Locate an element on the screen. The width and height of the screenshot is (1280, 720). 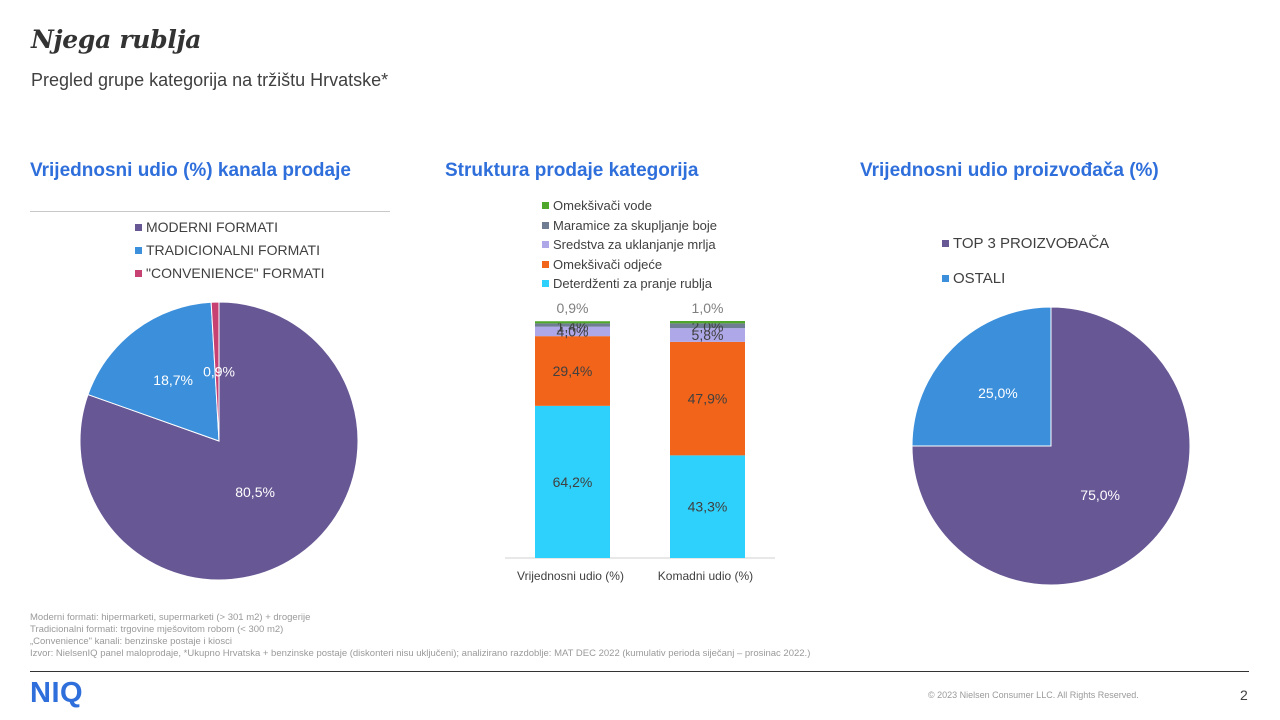
category-legend-label: Omekšivači odjeće is located at coordinates (608, 264).